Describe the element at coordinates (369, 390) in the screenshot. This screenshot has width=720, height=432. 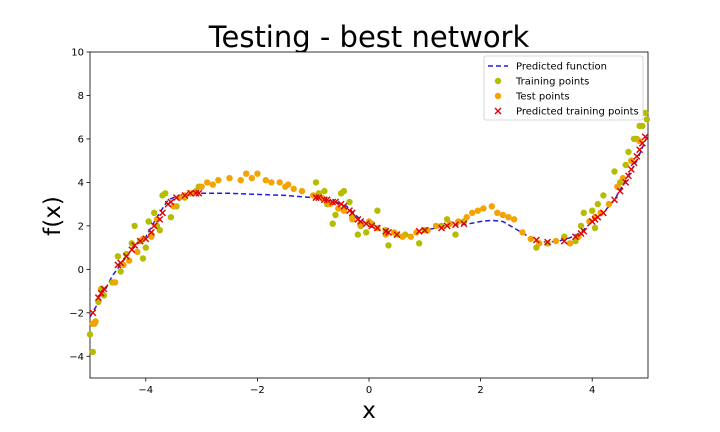
I see `x-tick-label: 0` at that location.